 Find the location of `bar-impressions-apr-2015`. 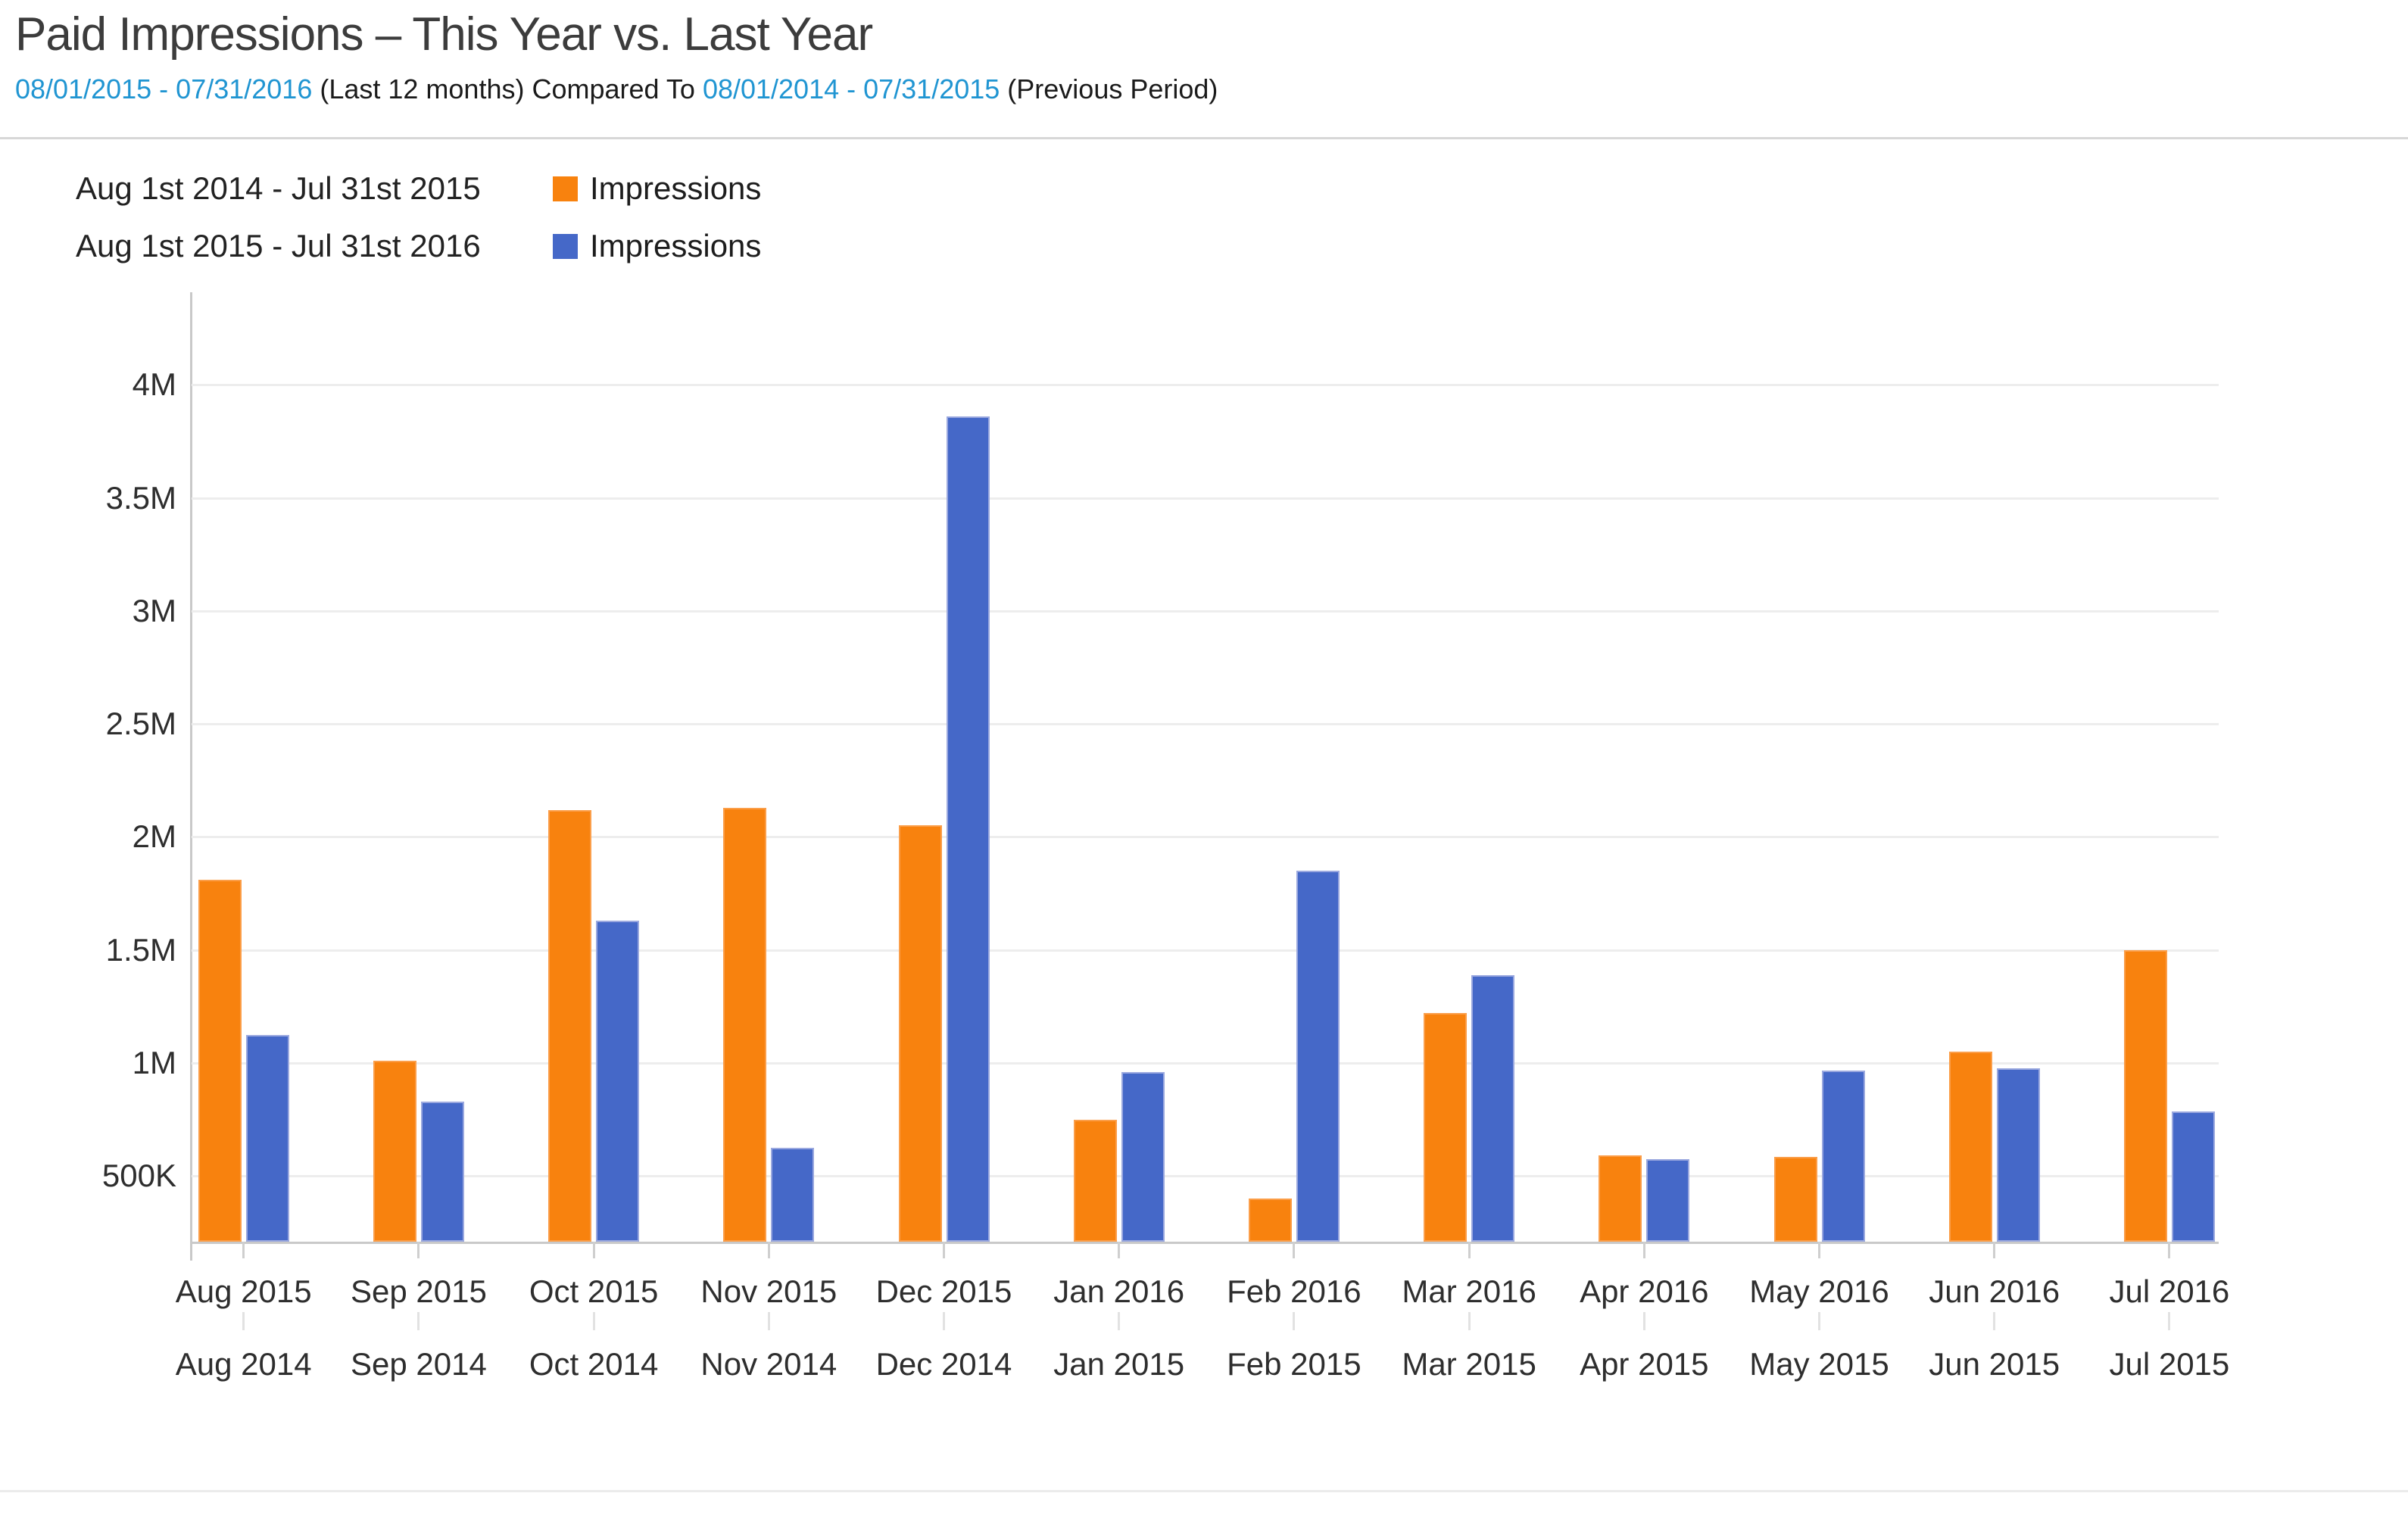

bar-impressions-apr-2015 is located at coordinates (1620, 1198).